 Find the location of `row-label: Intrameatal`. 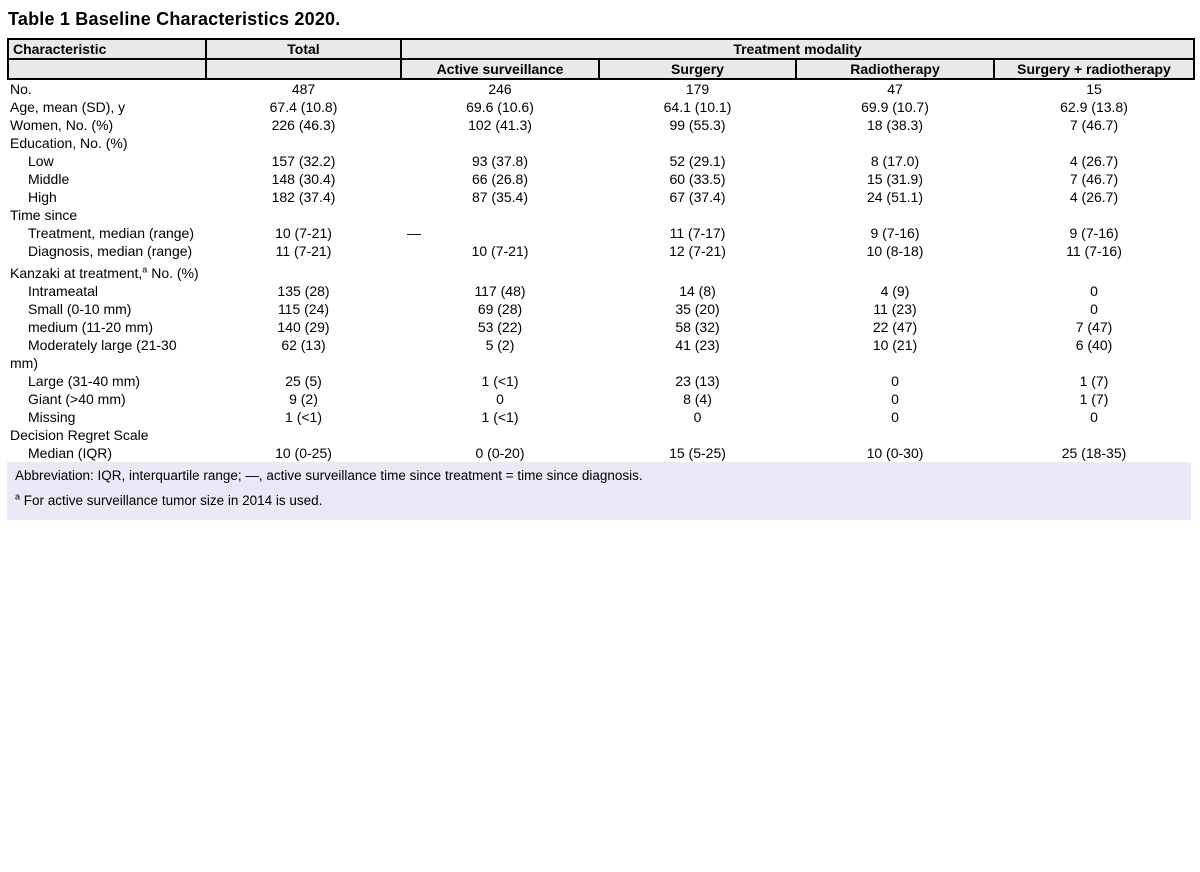

row-label: Intrameatal is located at coordinates (63, 291).